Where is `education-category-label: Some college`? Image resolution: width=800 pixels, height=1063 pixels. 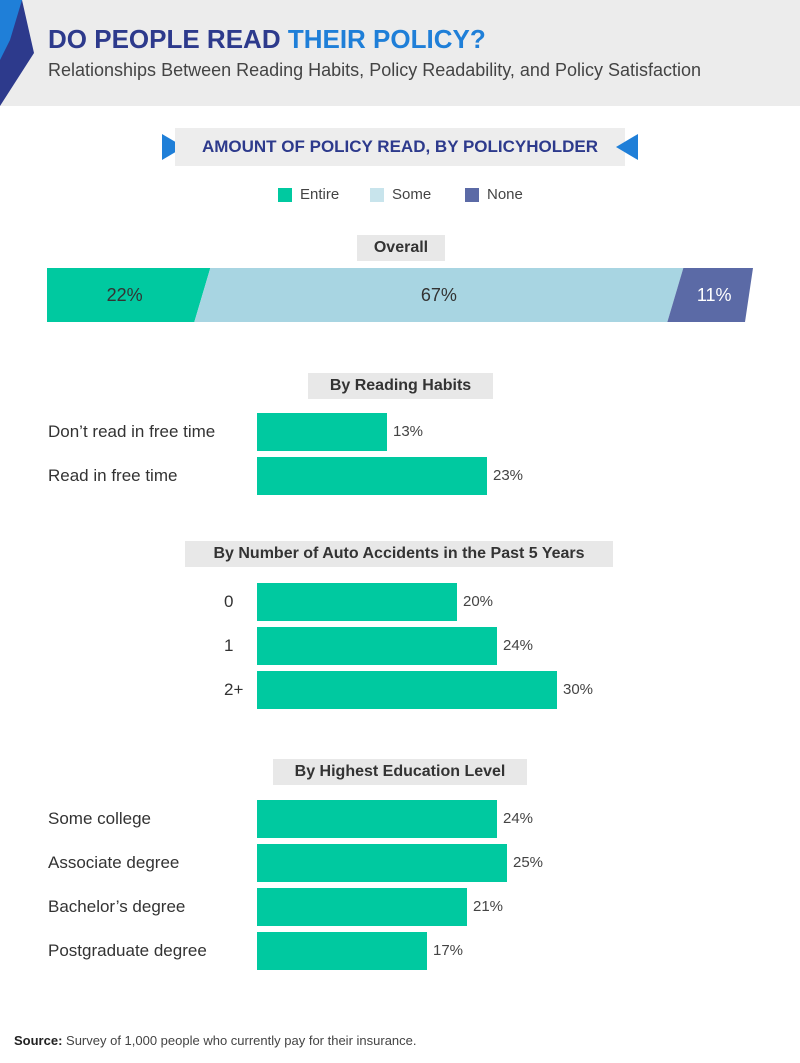
education-category-label: Some college is located at coordinates (100, 818).